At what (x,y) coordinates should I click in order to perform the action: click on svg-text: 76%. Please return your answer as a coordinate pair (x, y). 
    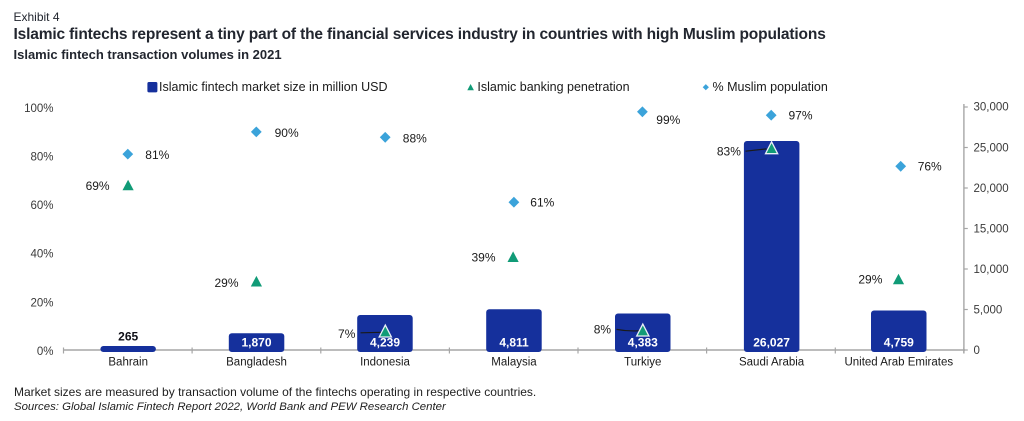
    Looking at the image, I should click on (930, 166).